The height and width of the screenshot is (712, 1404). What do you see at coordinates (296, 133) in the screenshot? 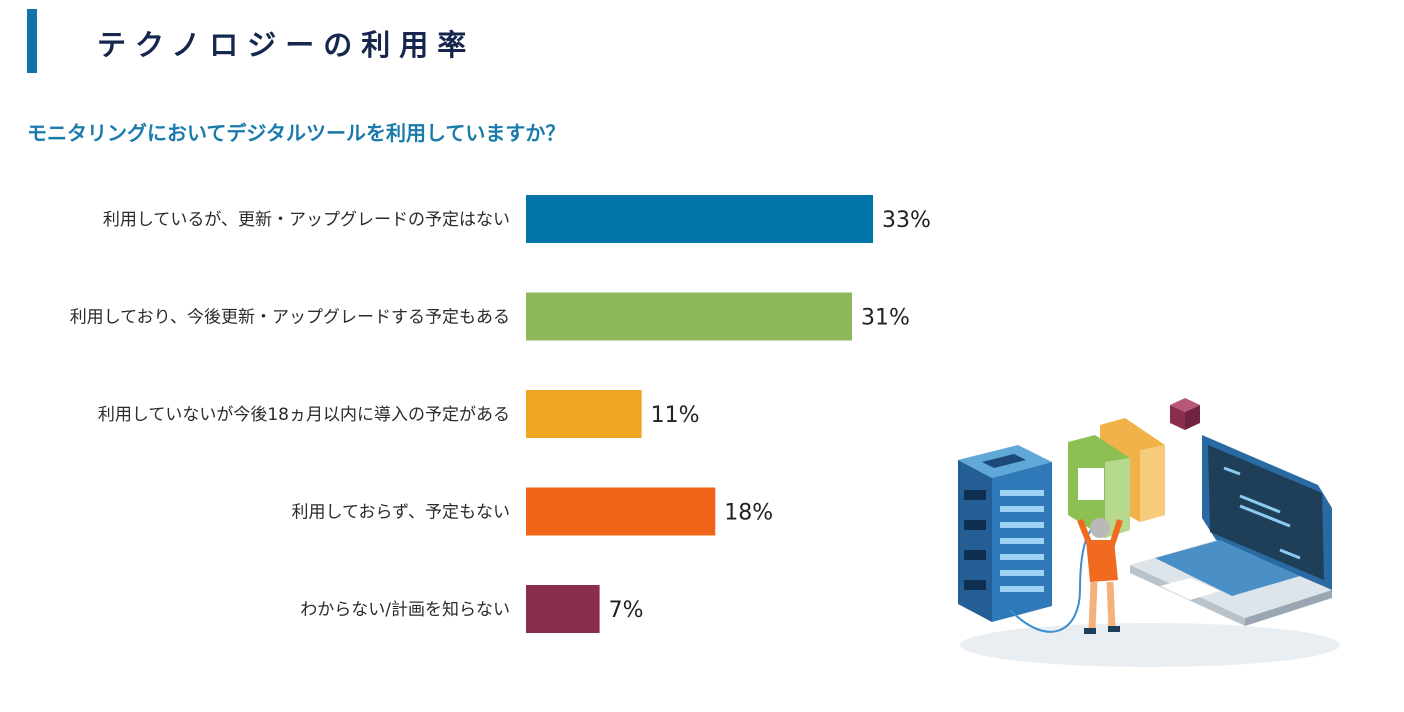
I see `survey-question: モニタリングにおいてデジタルツールを利用していますか？` at bounding box center [296, 133].